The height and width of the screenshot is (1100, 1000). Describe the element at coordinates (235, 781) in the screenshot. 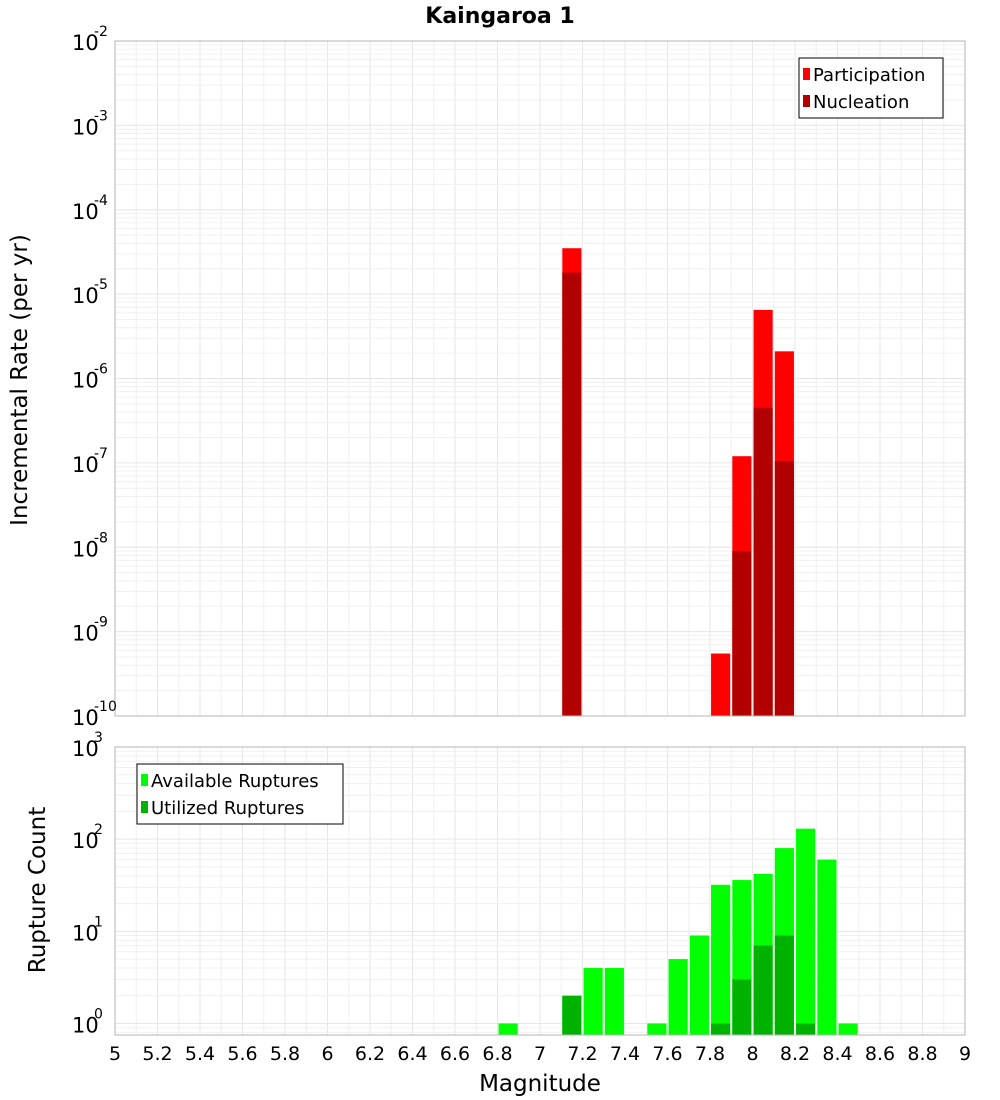

I see `count-legend-label: Available Ruptures` at that location.